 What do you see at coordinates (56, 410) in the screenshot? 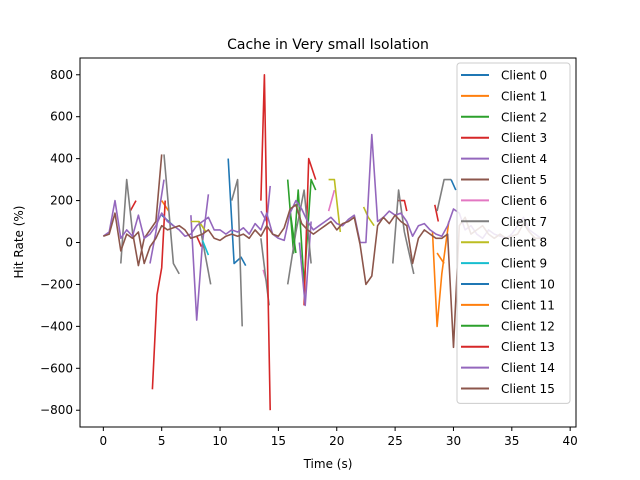
I see `y-tick-label: −800` at bounding box center [56, 410].